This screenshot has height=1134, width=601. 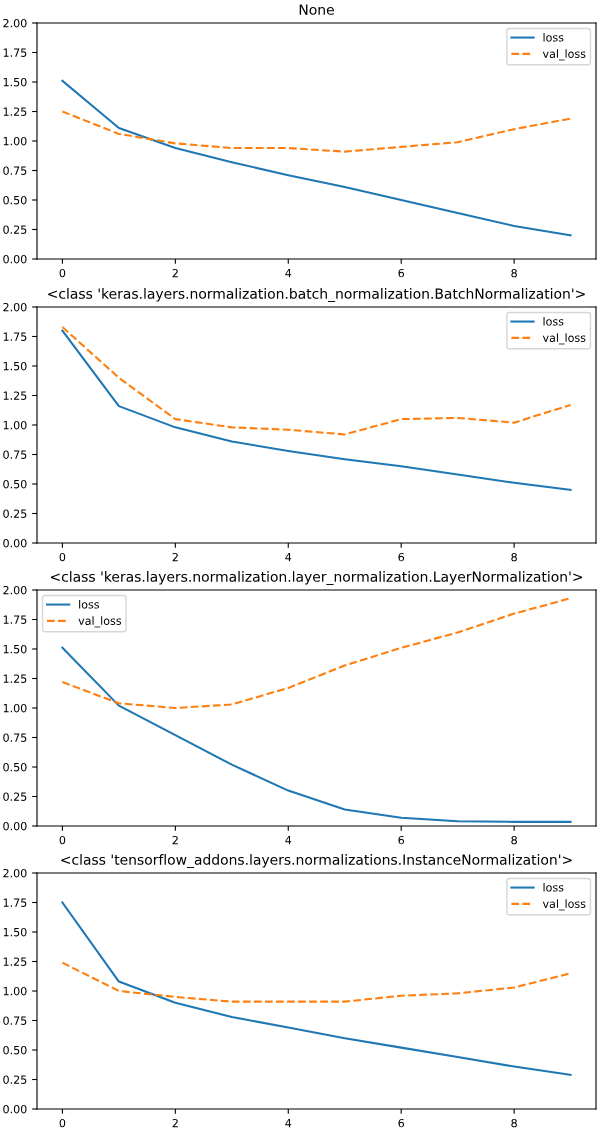 I want to click on chart-title: None, so click(x=316, y=9).